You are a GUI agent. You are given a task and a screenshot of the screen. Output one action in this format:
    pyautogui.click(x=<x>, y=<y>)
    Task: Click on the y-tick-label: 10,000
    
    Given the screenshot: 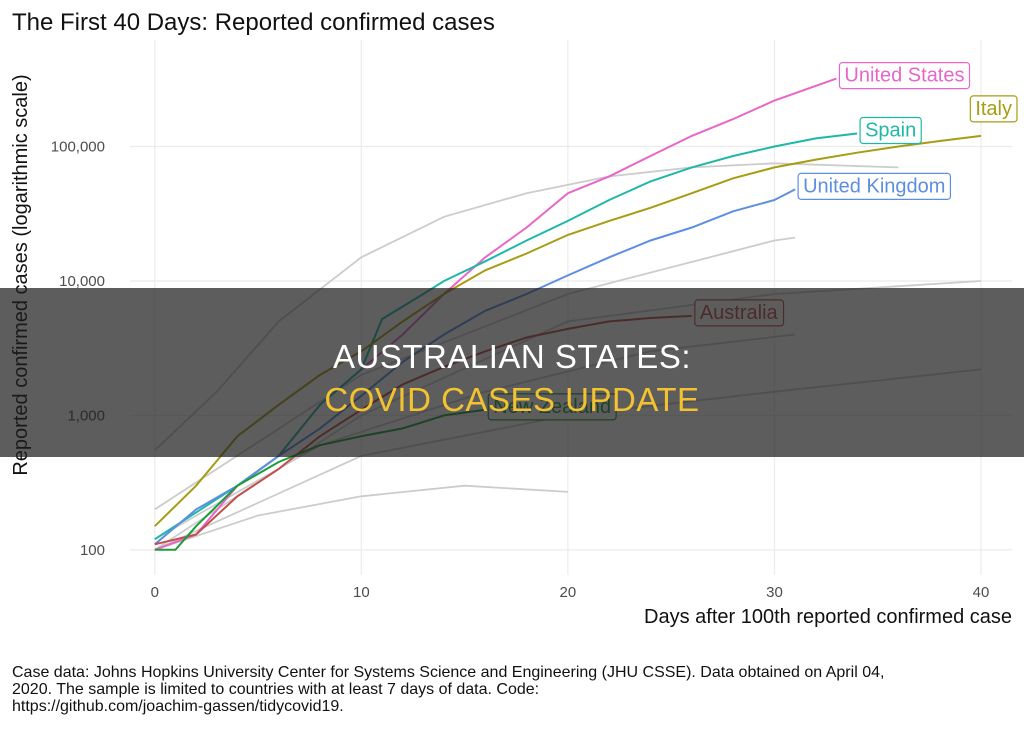 What is the action you would take?
    pyautogui.click(x=82, y=281)
    